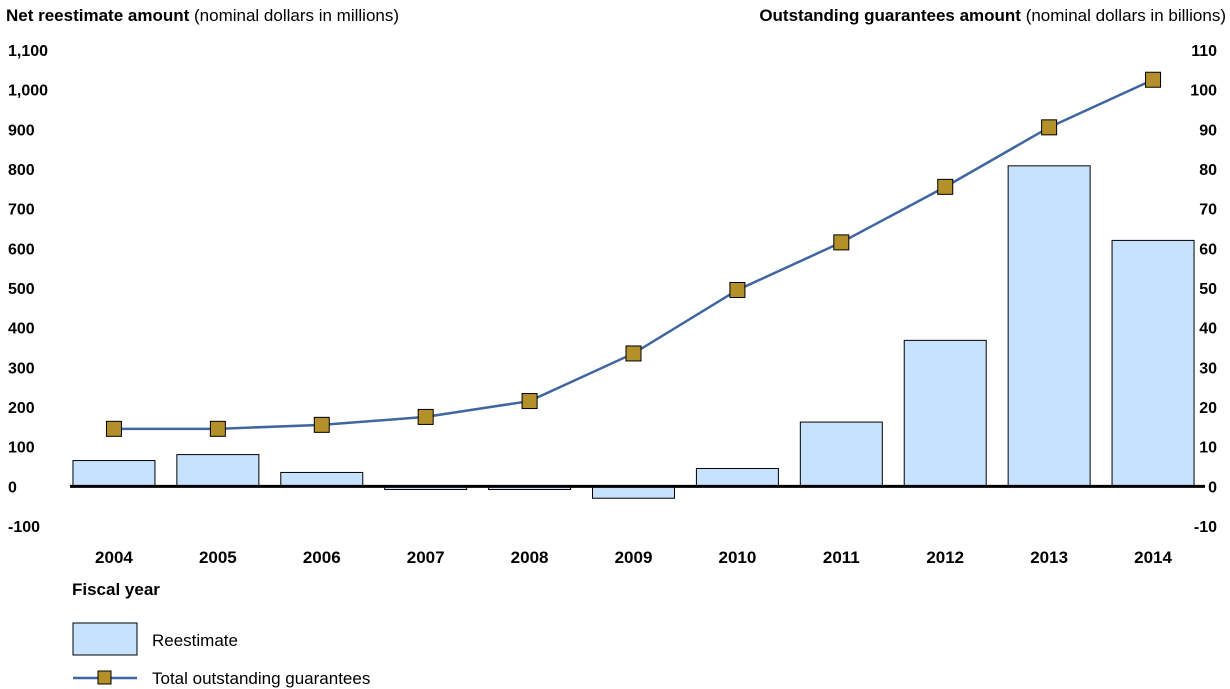 The width and height of the screenshot is (1230, 689). I want to click on x-tick-label: 2010, so click(737, 557).